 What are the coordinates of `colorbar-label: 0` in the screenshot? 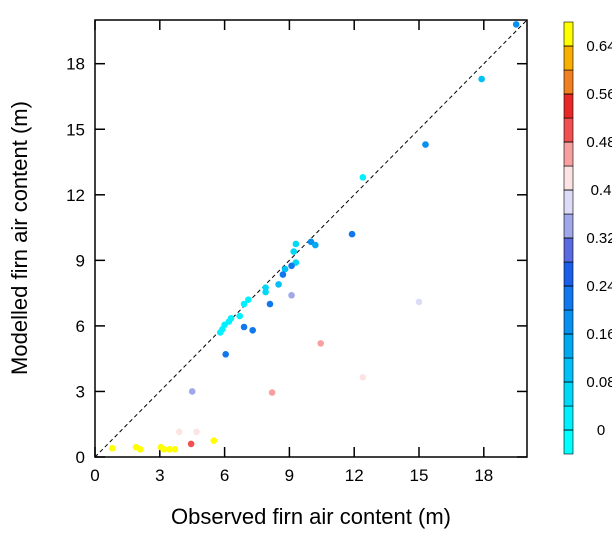 It's located at (601, 430).